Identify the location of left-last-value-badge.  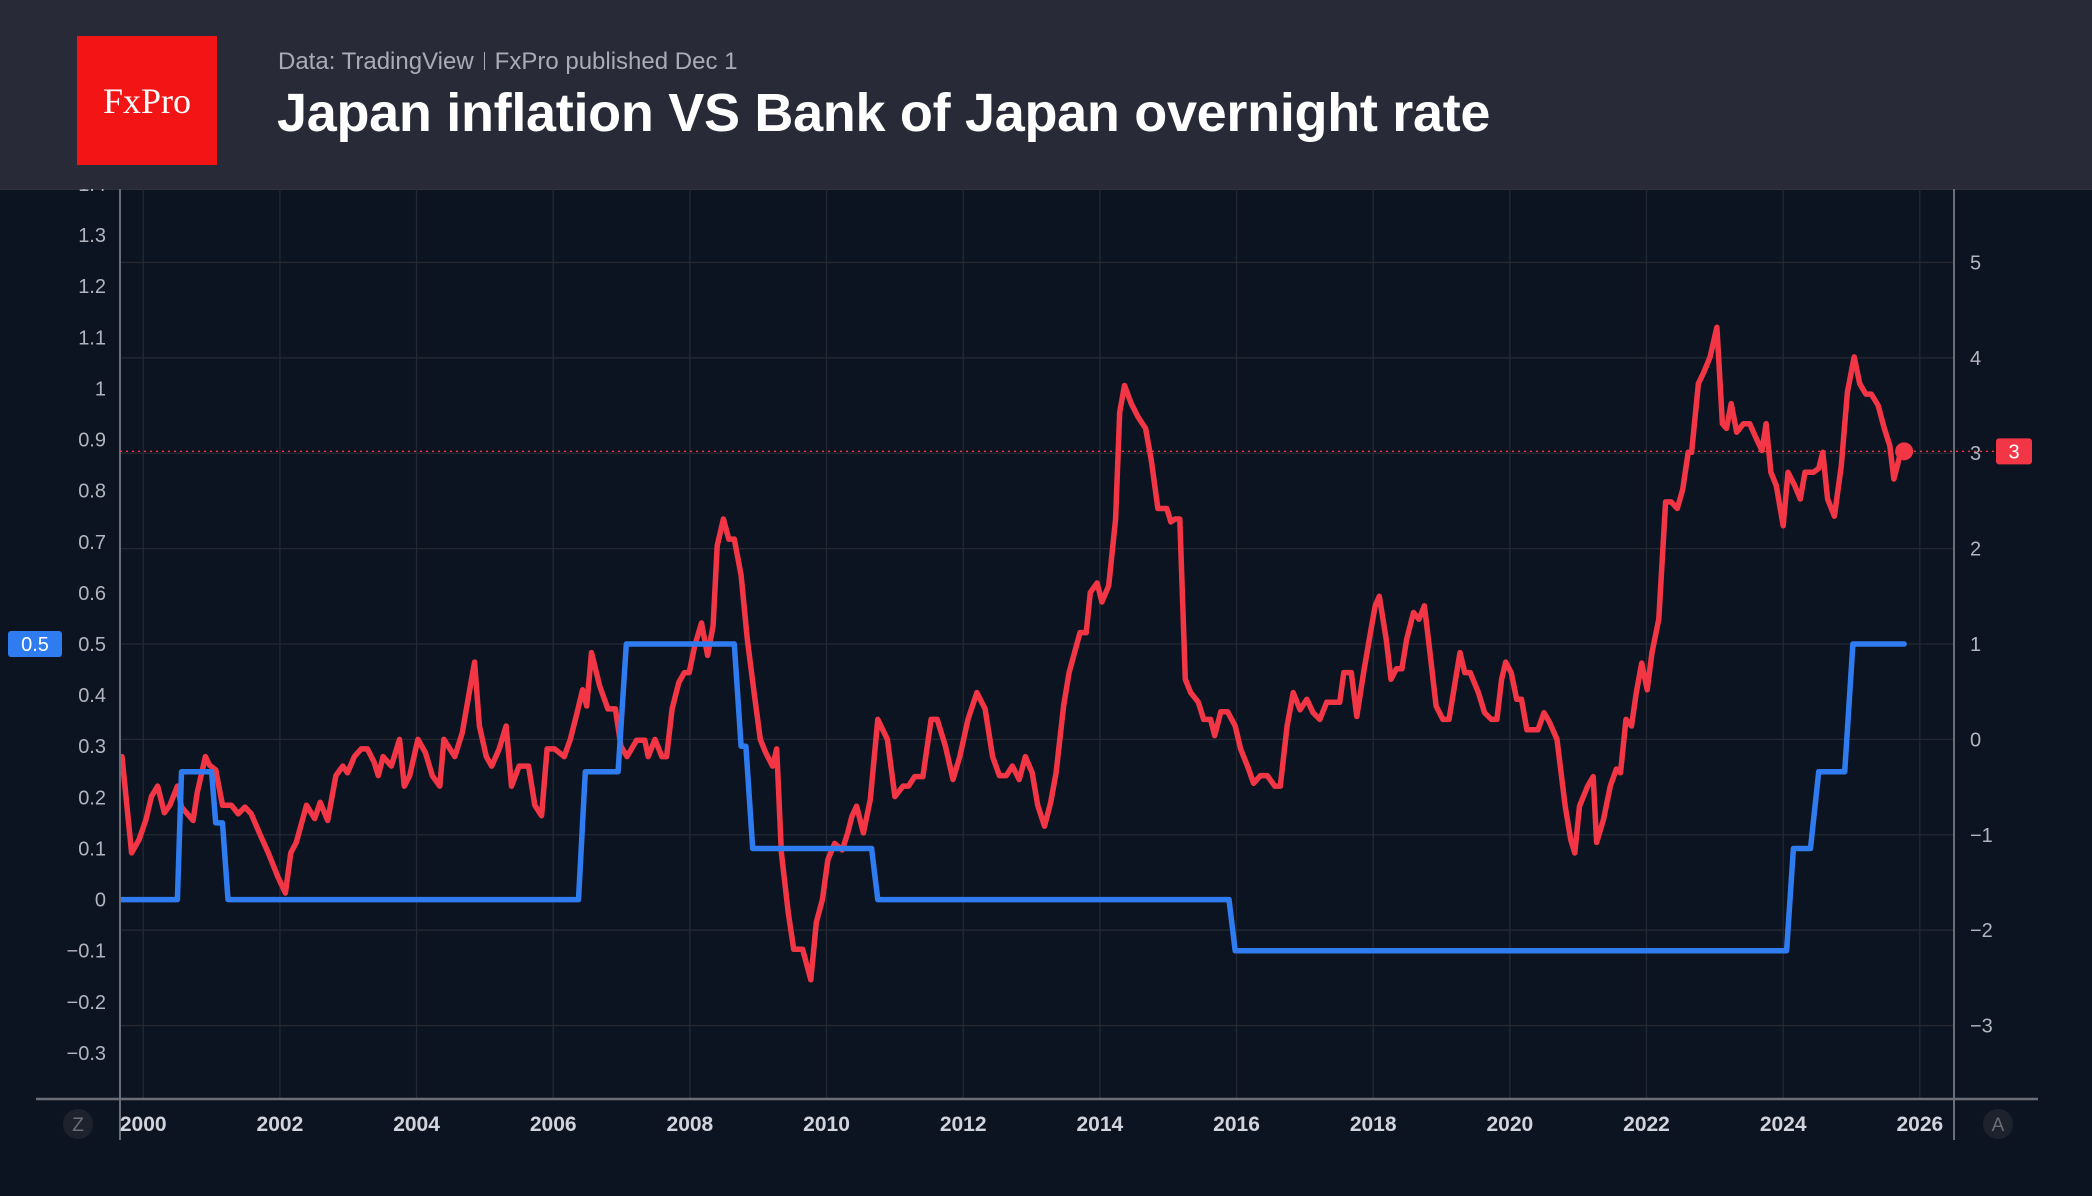
(35, 644).